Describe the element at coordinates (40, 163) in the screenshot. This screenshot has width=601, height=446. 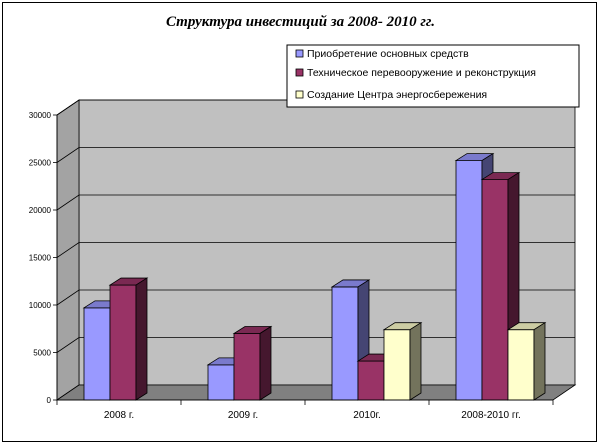
I see `y-tick-label: 25000` at that location.